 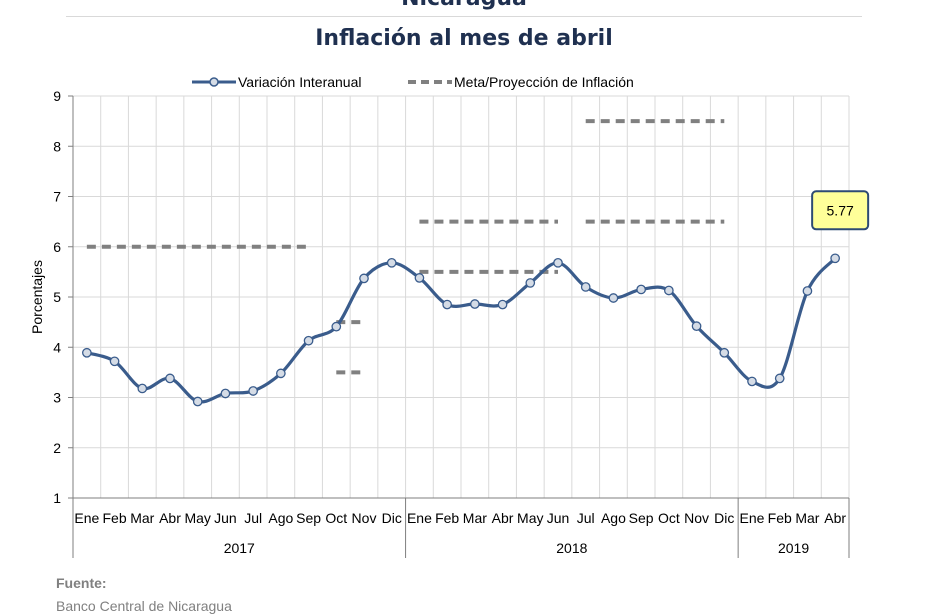 I want to click on source-text: Banco Central de Nicaragua, so click(x=144, y=606).